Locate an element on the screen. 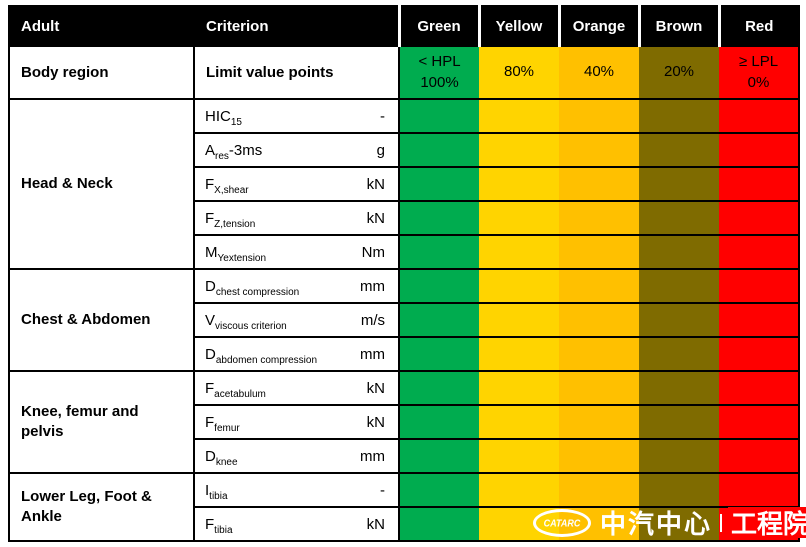 The width and height of the screenshot is (806, 547). catarc-oval-icon: CATARC is located at coordinates (562, 522).